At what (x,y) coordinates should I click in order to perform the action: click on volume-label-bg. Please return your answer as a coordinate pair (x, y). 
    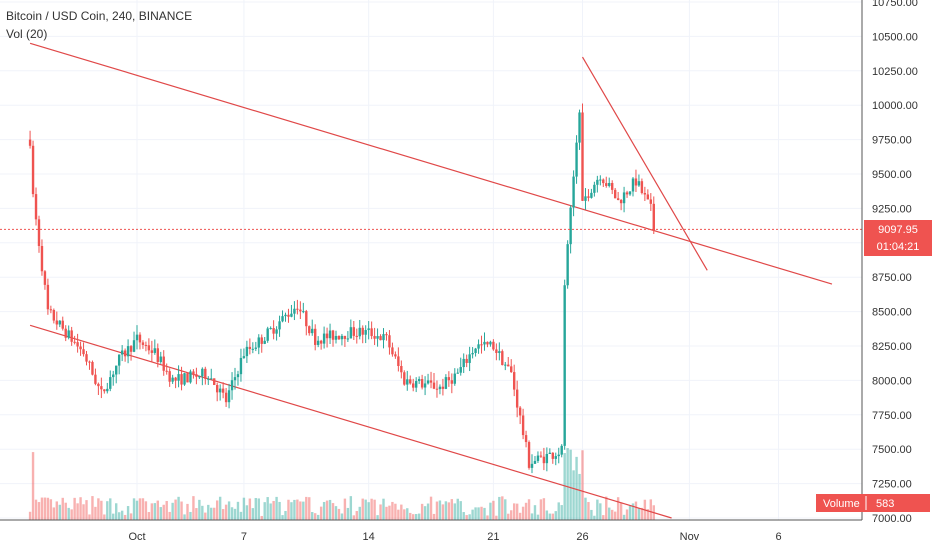
    Looking at the image, I should click on (873, 503).